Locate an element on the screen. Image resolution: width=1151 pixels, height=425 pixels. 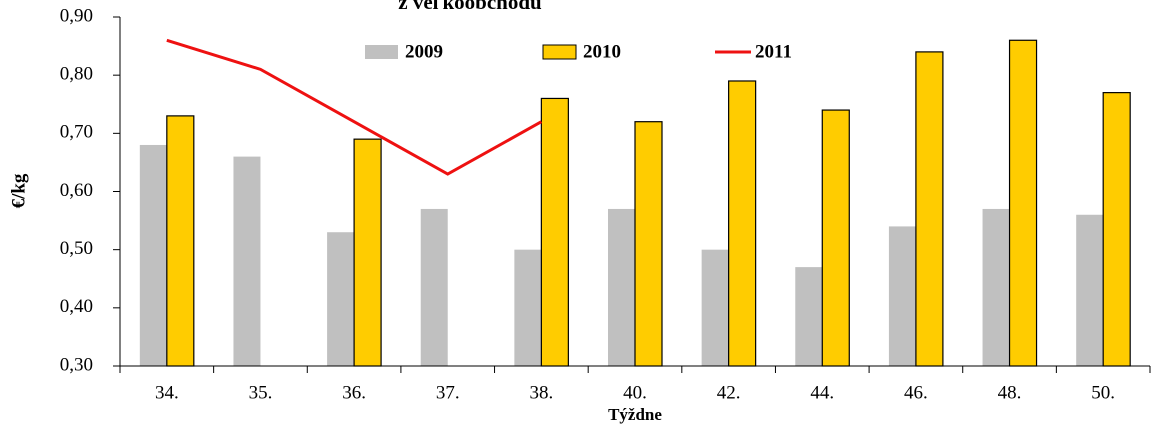
y-axis-label: €/kg is located at coordinates (18, 190).